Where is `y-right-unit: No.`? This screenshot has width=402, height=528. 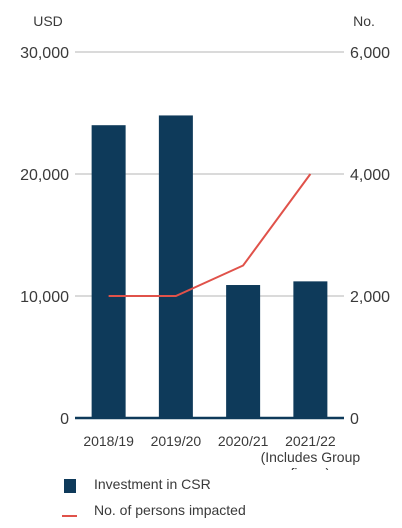 y-right-unit: No. is located at coordinates (364, 21).